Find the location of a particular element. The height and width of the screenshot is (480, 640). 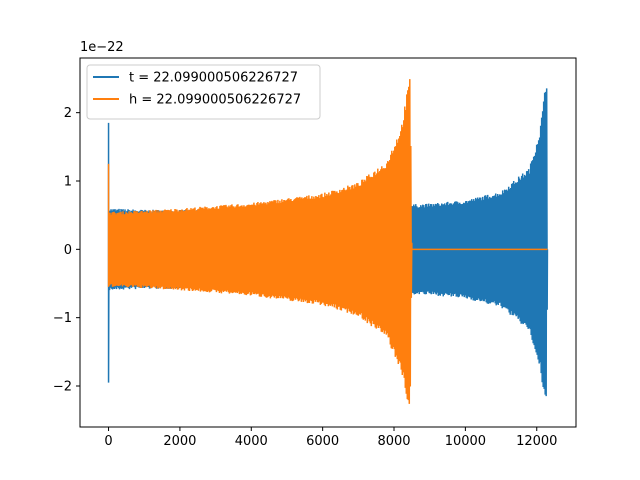

y-axis: −2 −1 0 1 2 is located at coordinates (66, 250).